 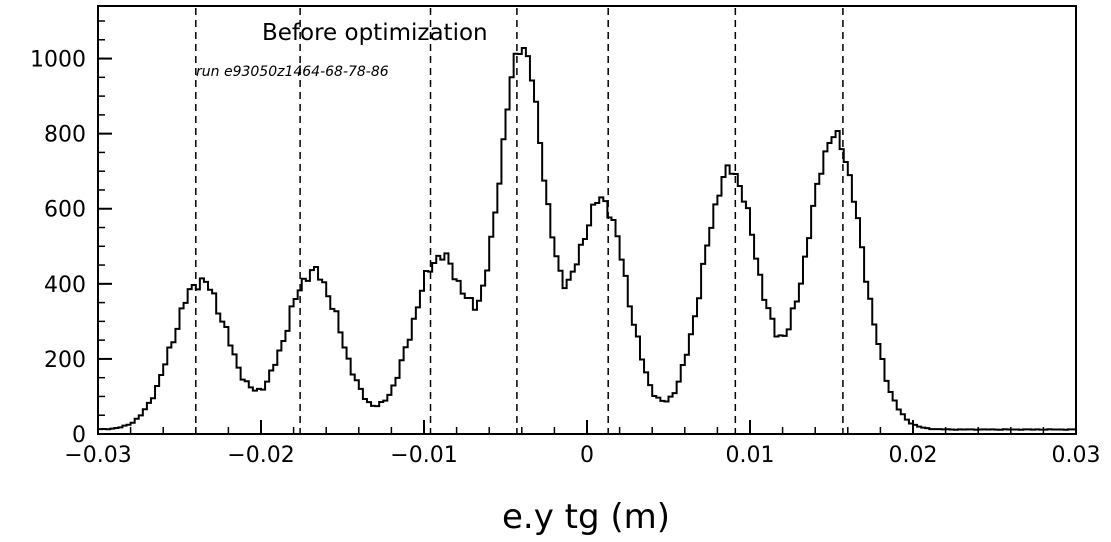 I want to click on x-axis-title: e.y tg (m), so click(x=586, y=517).